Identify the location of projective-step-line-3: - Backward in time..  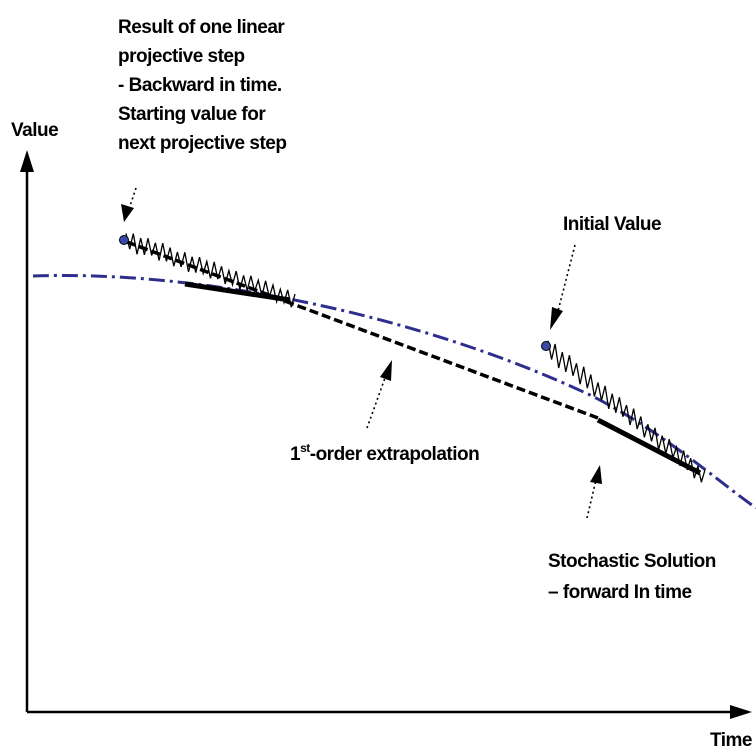
(200, 85).